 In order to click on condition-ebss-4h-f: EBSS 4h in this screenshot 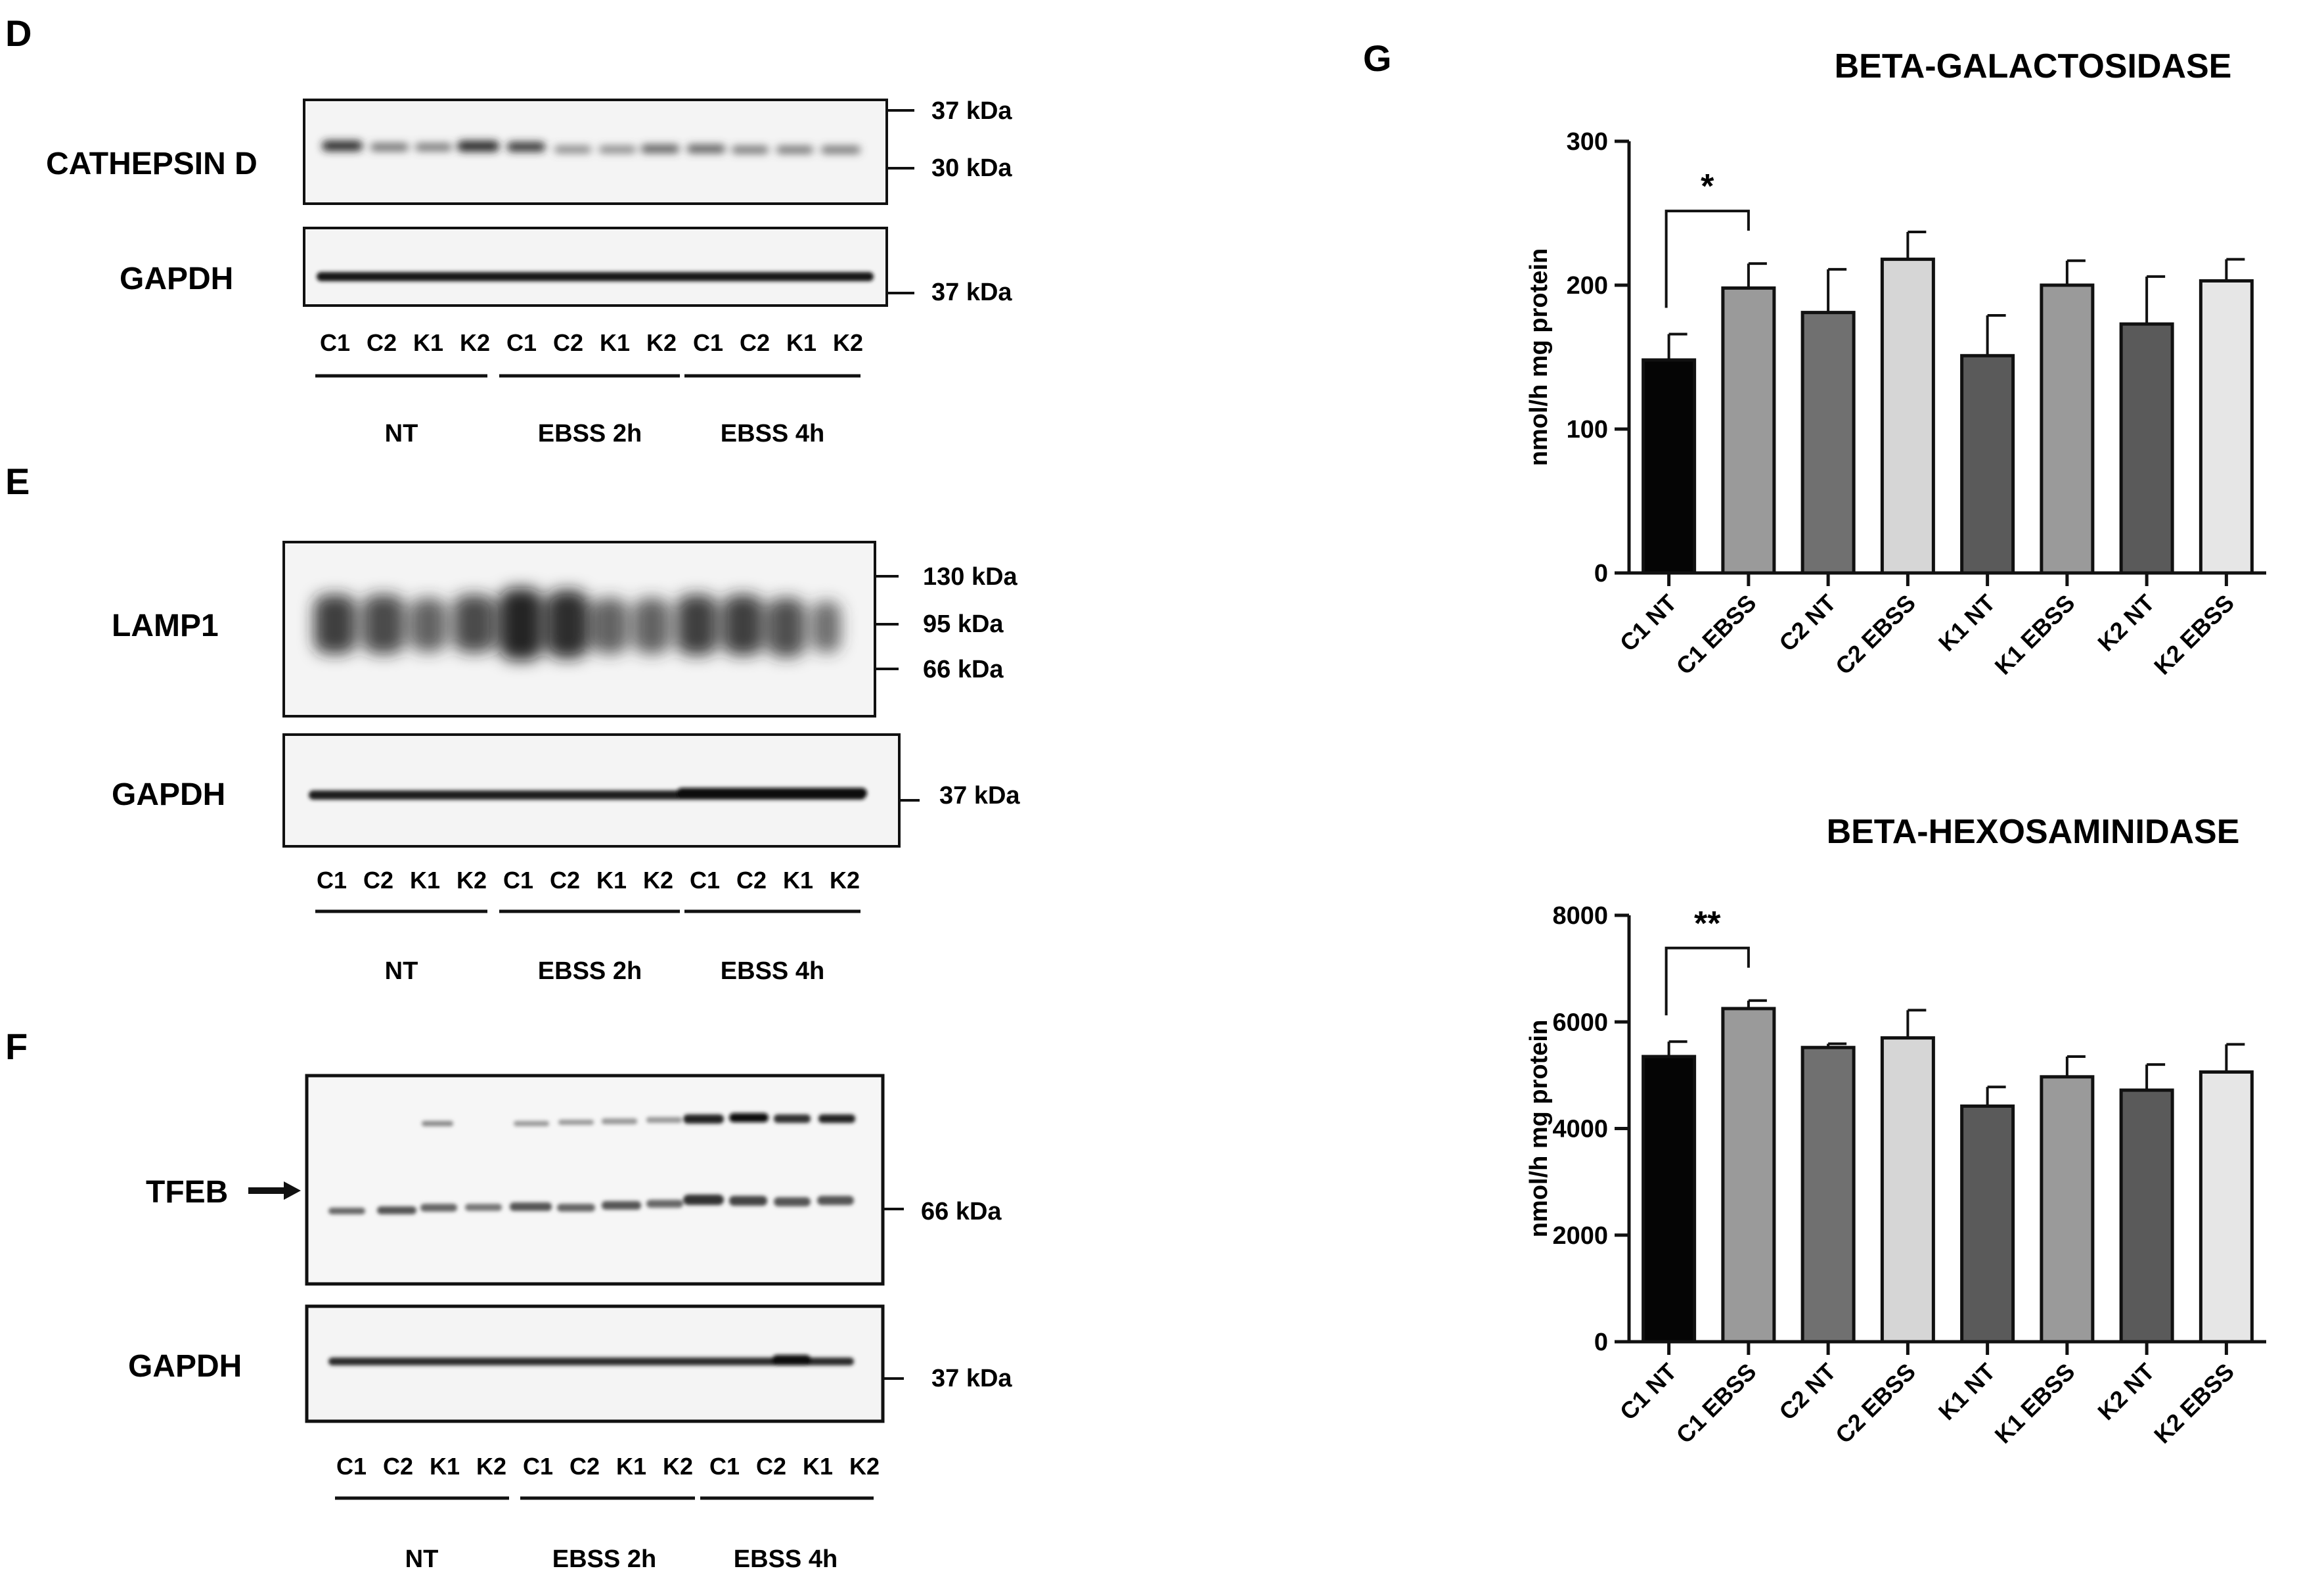, I will do `click(786, 1559)`.